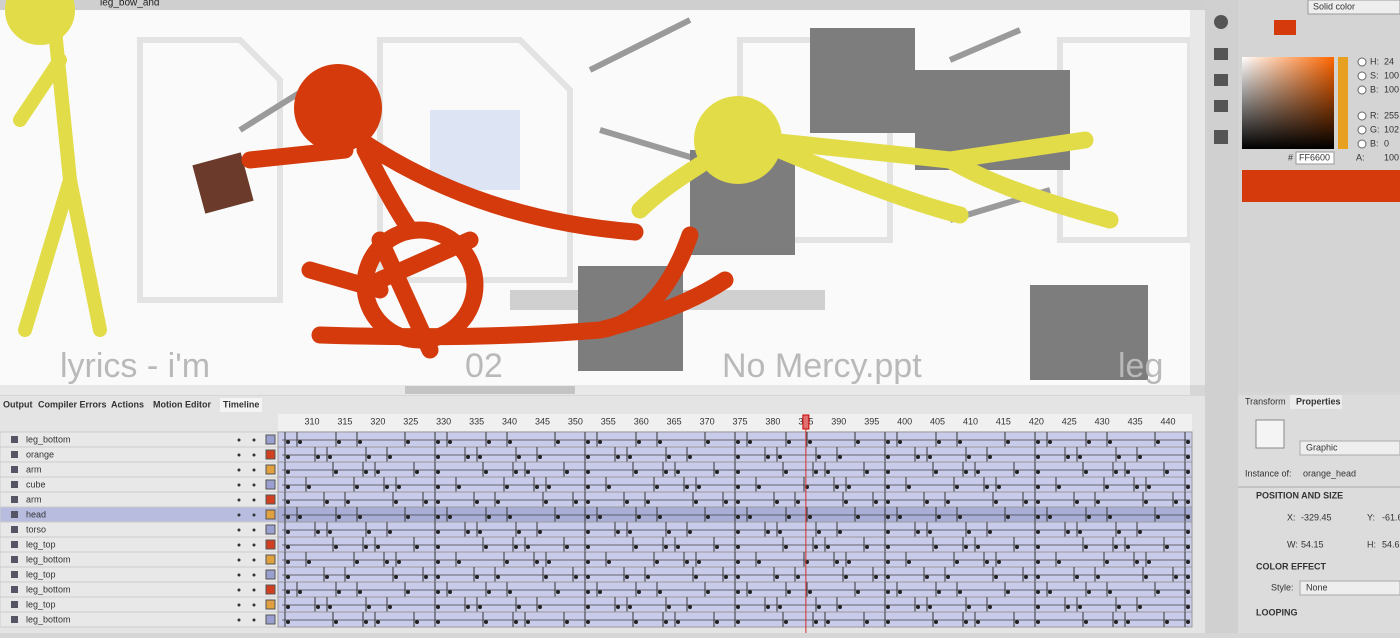  I want to click on field-value: 102, so click(1391, 129).